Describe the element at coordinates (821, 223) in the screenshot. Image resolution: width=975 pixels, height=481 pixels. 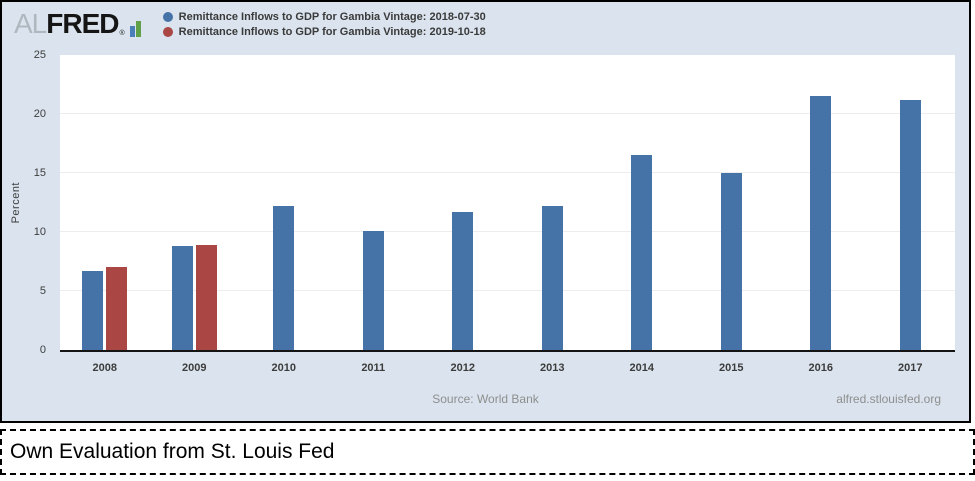
I see `bar-2016` at that location.